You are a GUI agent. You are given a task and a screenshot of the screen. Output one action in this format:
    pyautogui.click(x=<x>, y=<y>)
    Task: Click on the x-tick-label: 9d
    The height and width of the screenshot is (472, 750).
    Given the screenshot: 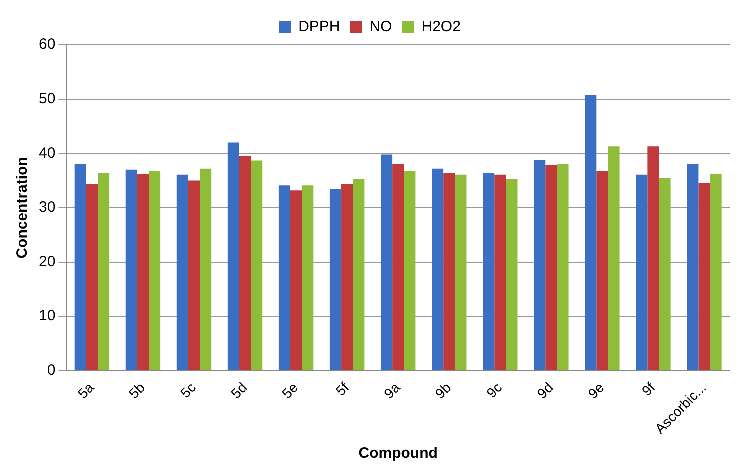 What is the action you would take?
    pyautogui.click(x=545, y=390)
    